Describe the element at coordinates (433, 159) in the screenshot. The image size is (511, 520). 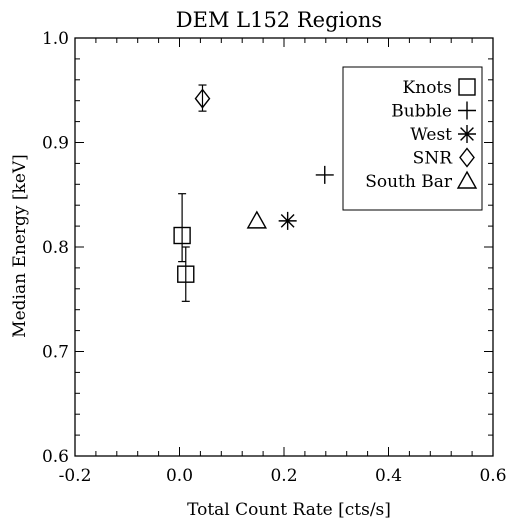
I see `legend-label: SNR` at that location.